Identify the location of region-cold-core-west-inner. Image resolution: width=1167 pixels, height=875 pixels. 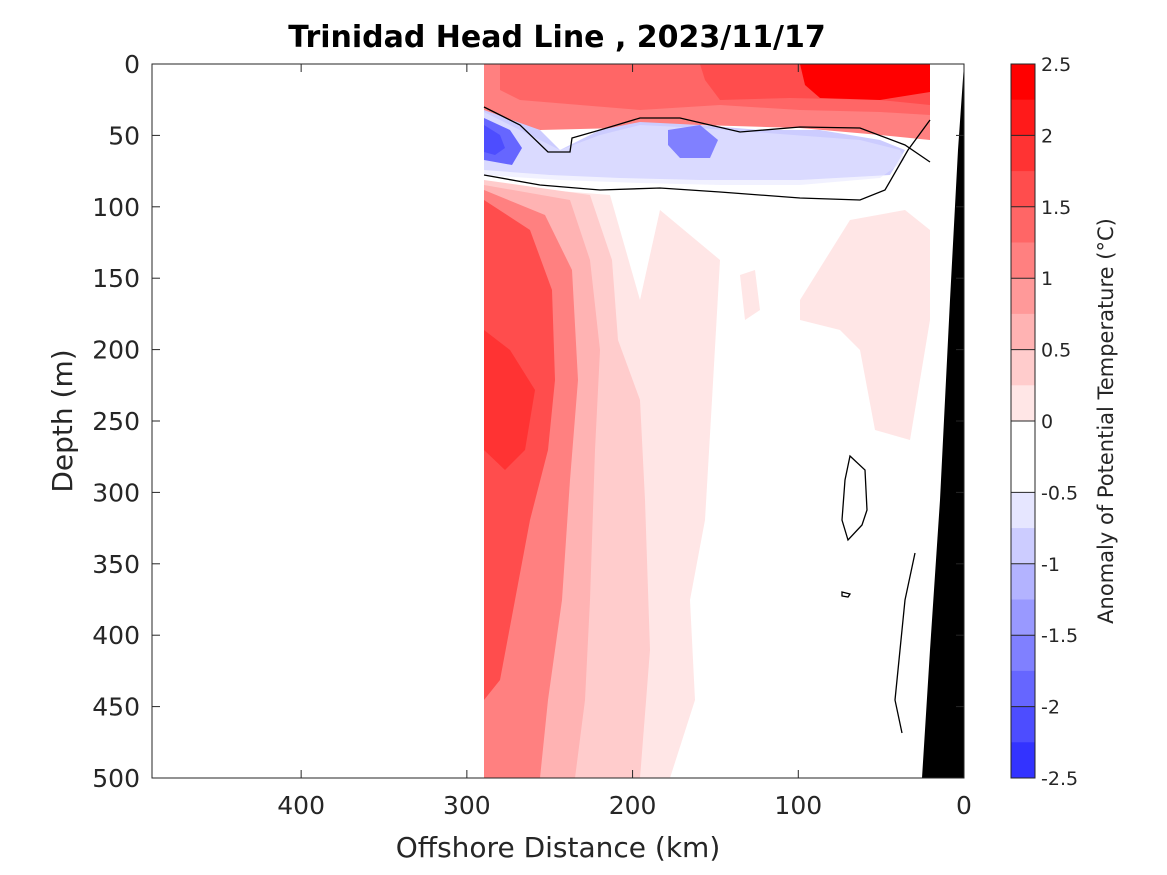
(494, 140).